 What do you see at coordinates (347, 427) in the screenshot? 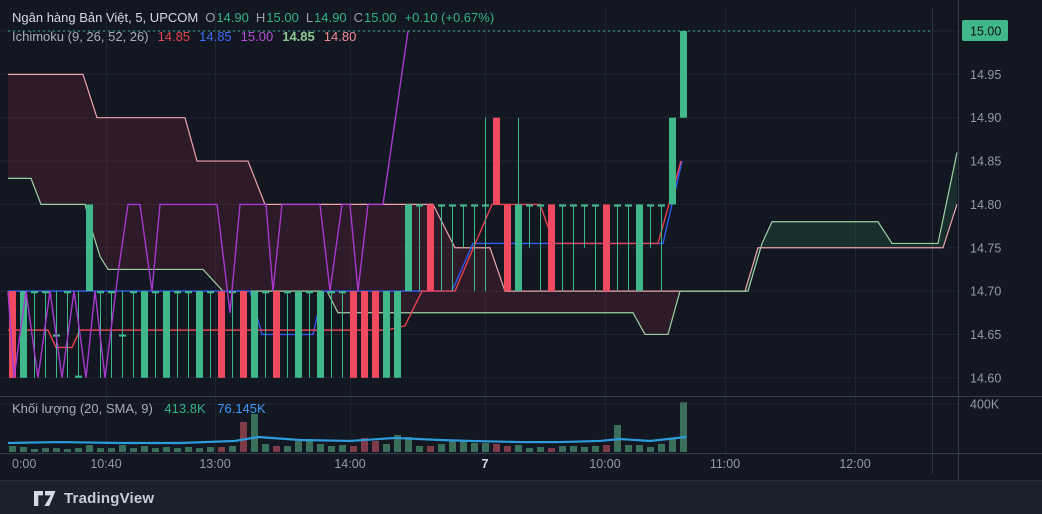
I see `volume-pane` at bounding box center [347, 427].